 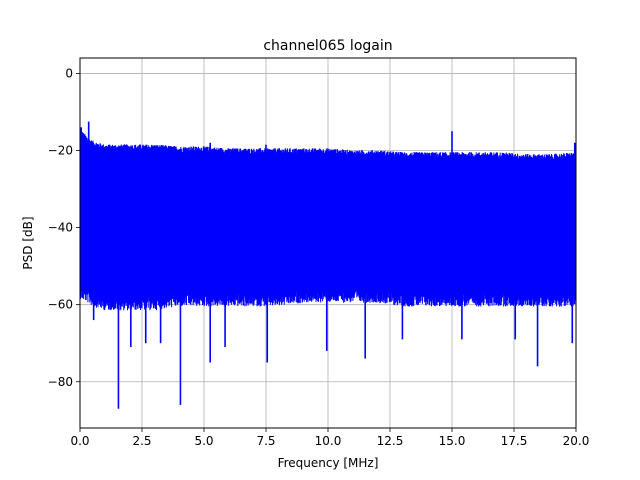 I want to click on x-tick-label: 7.5, so click(x=265, y=441).